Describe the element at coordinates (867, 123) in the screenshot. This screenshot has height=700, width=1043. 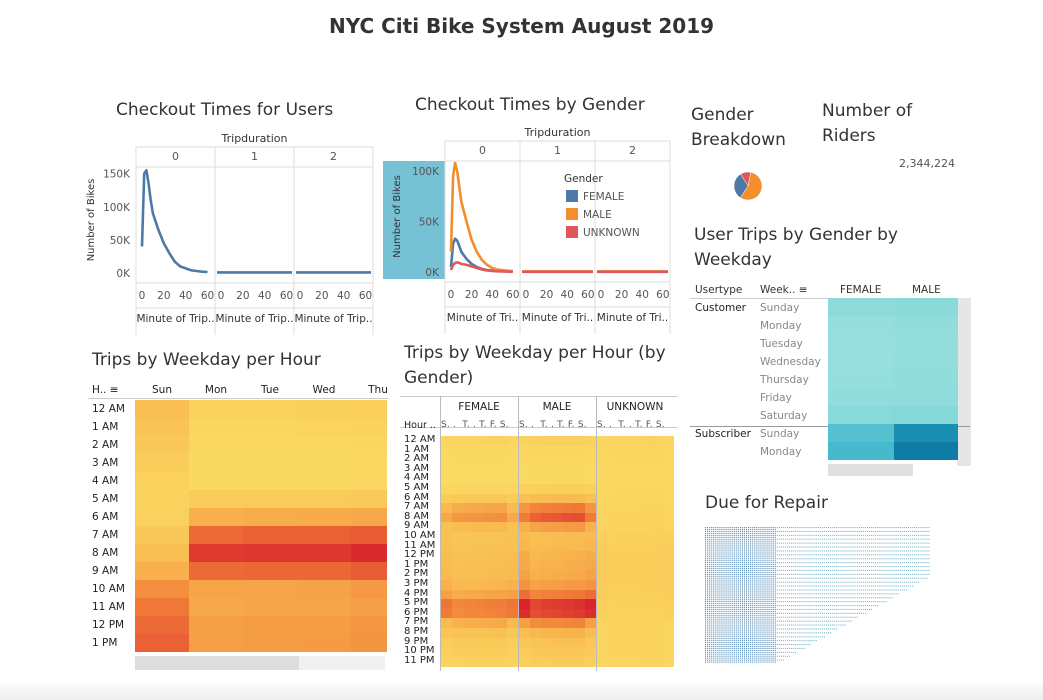
I see `riders-title: Number of Riders` at that location.